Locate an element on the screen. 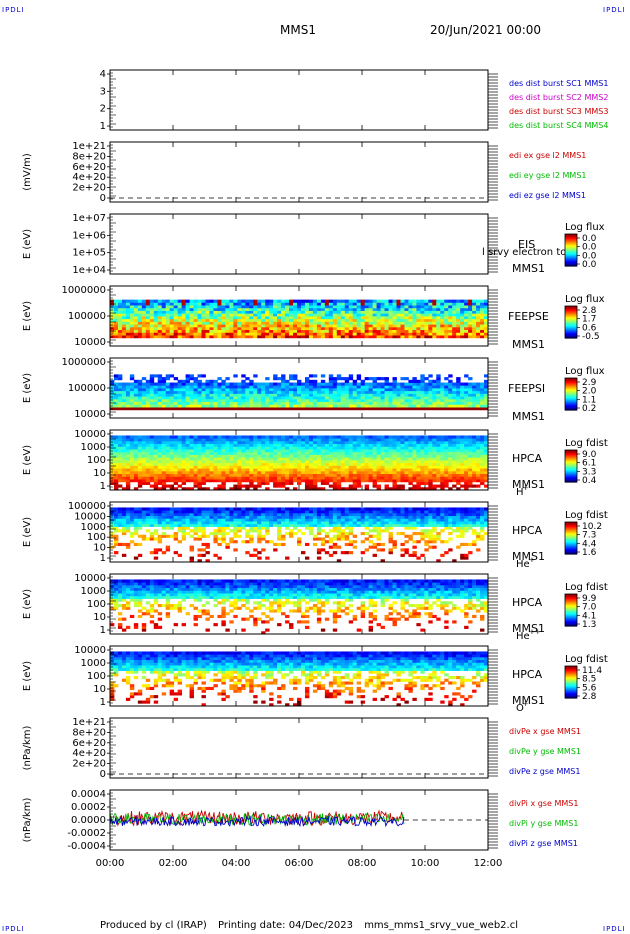 The image size is (630, 934). legend-entry: des dist burst SC1 MMS1 is located at coordinates (558, 83).